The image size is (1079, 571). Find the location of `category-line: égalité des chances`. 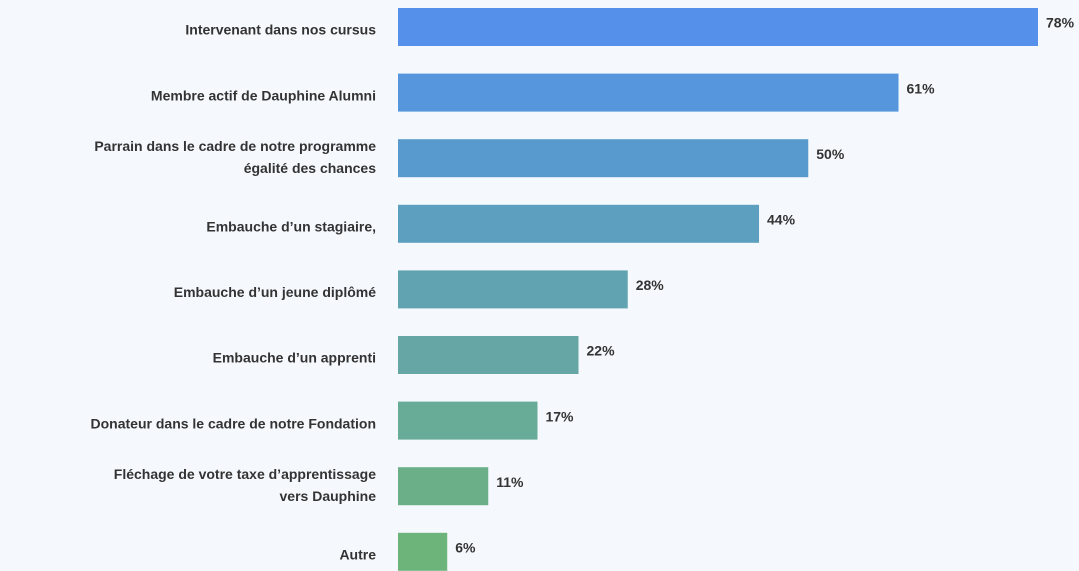

category-line: égalité des chances is located at coordinates (310, 168).